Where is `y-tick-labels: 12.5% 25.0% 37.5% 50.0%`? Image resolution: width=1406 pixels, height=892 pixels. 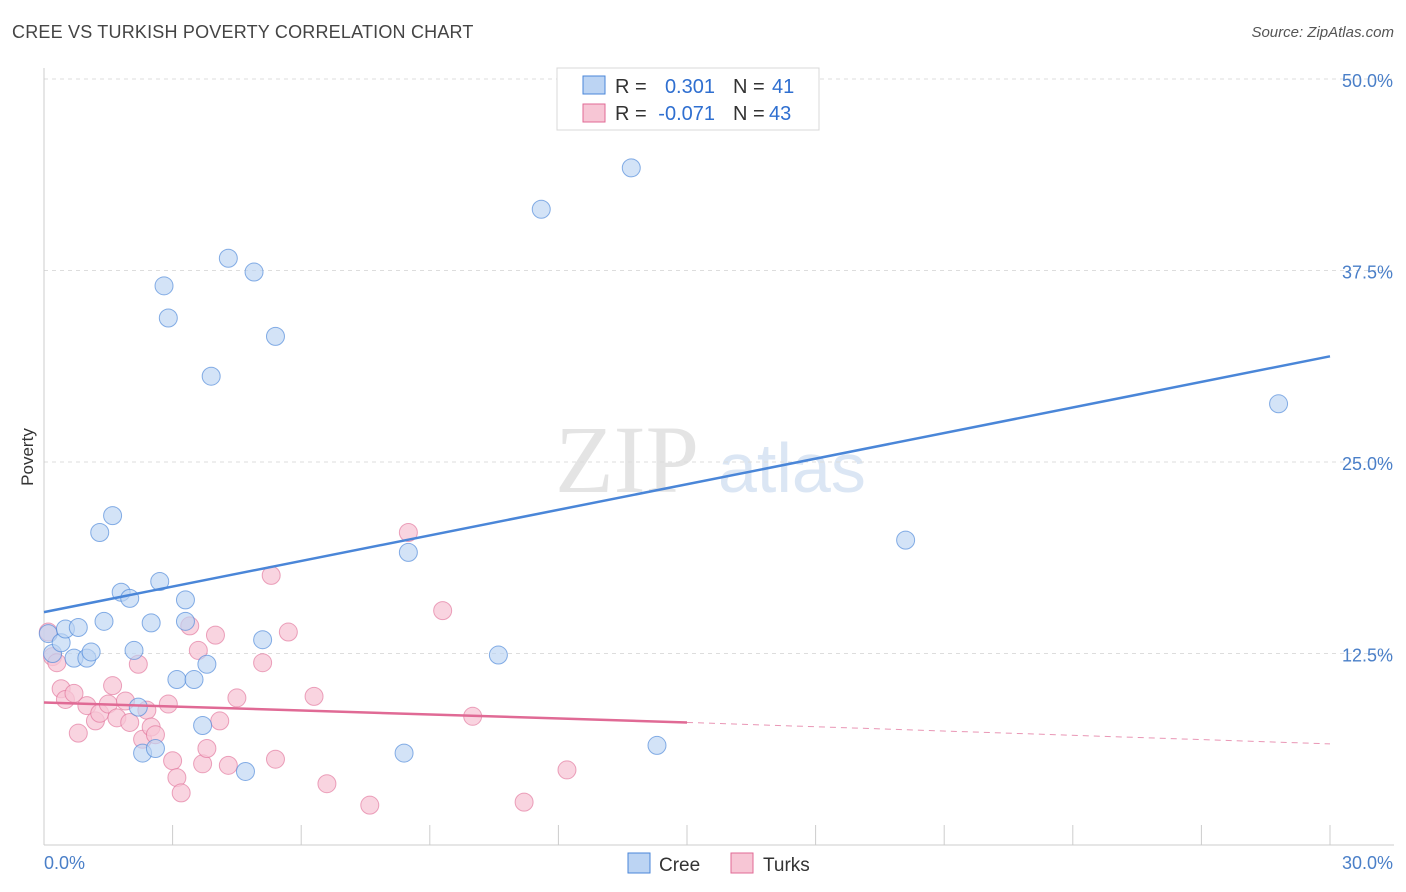
y-tick-labels: 12.5% 25.0% 37.5% 50.0% is located at coordinates (1367, 368).